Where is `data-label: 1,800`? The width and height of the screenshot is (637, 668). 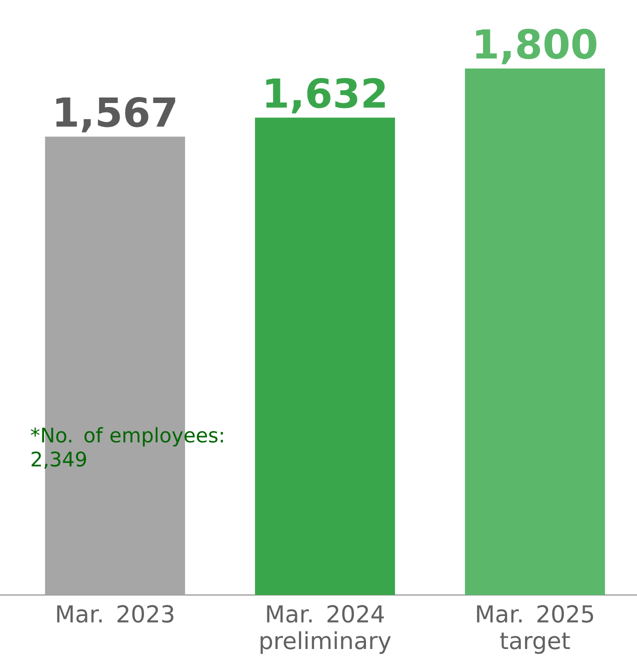 data-label: 1,800 is located at coordinates (536, 46).